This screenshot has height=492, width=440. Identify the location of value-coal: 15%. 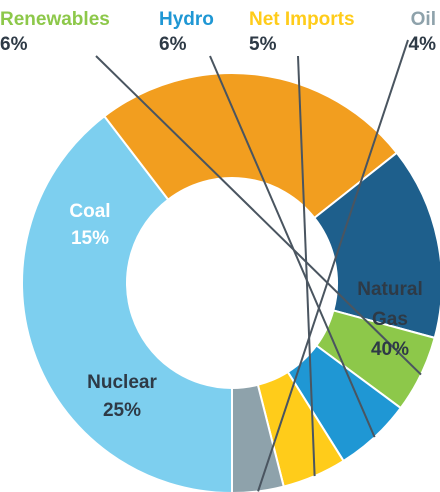
(90, 238).